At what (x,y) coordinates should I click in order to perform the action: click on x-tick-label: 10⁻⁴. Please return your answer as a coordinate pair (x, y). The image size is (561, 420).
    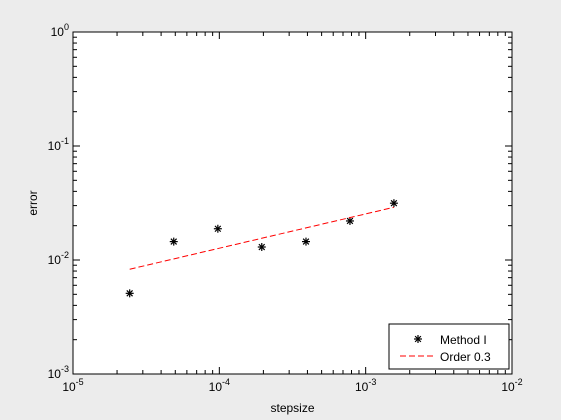
    Looking at the image, I should click on (219, 385).